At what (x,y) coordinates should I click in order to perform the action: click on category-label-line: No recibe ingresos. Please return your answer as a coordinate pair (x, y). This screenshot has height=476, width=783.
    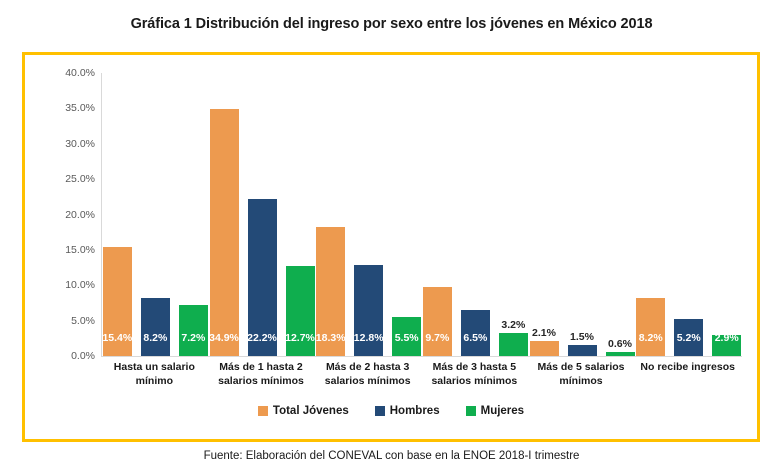
    Looking at the image, I should click on (687, 367).